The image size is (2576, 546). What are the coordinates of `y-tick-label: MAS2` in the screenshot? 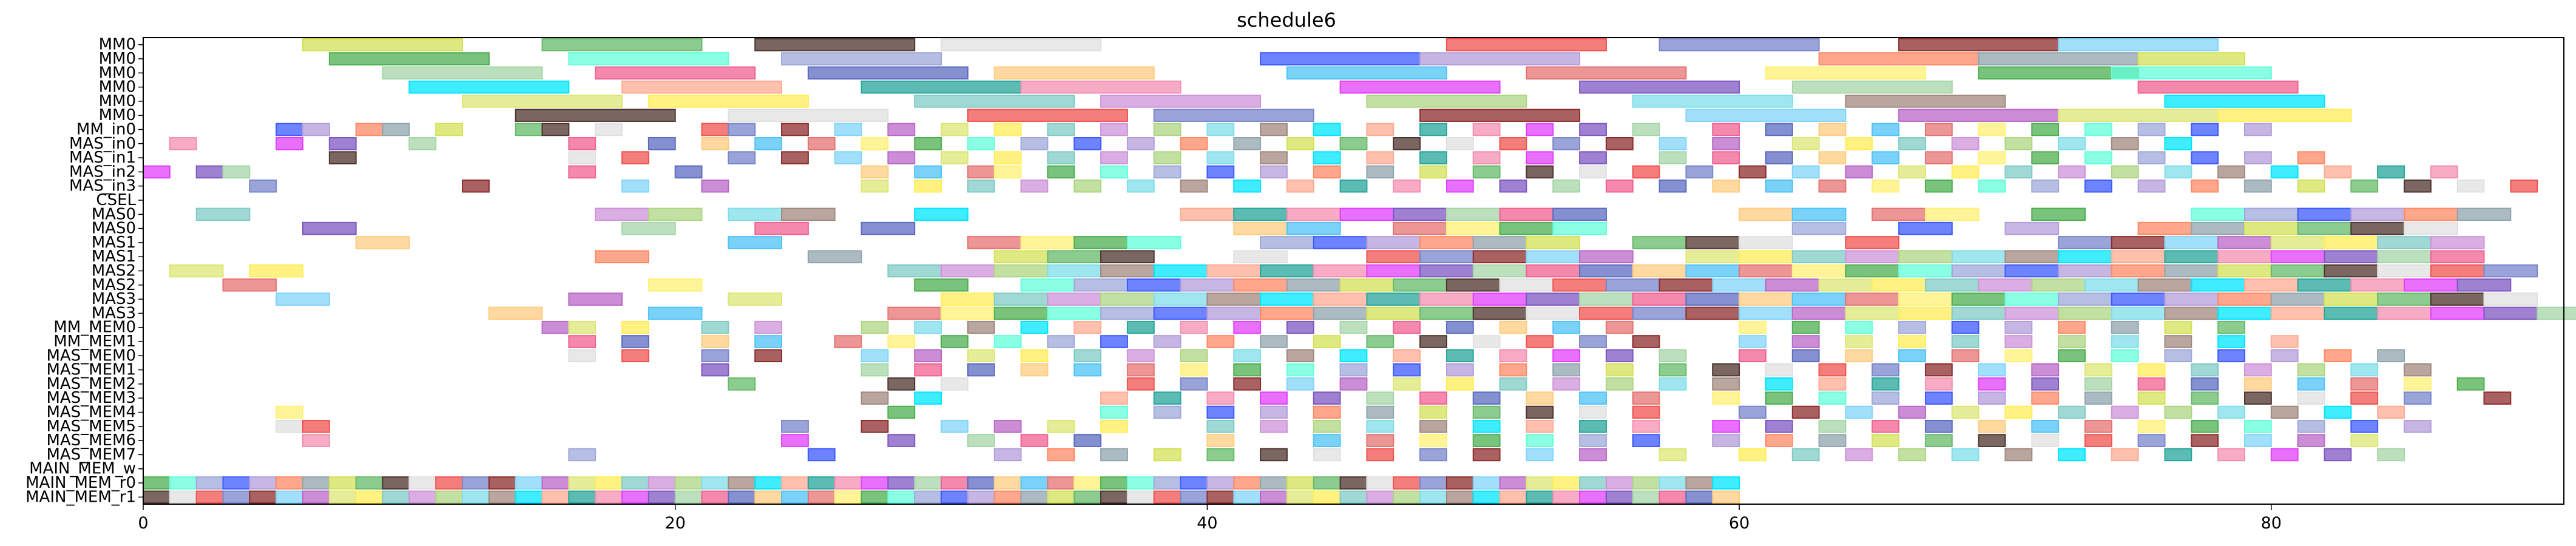 It's located at (114, 271).